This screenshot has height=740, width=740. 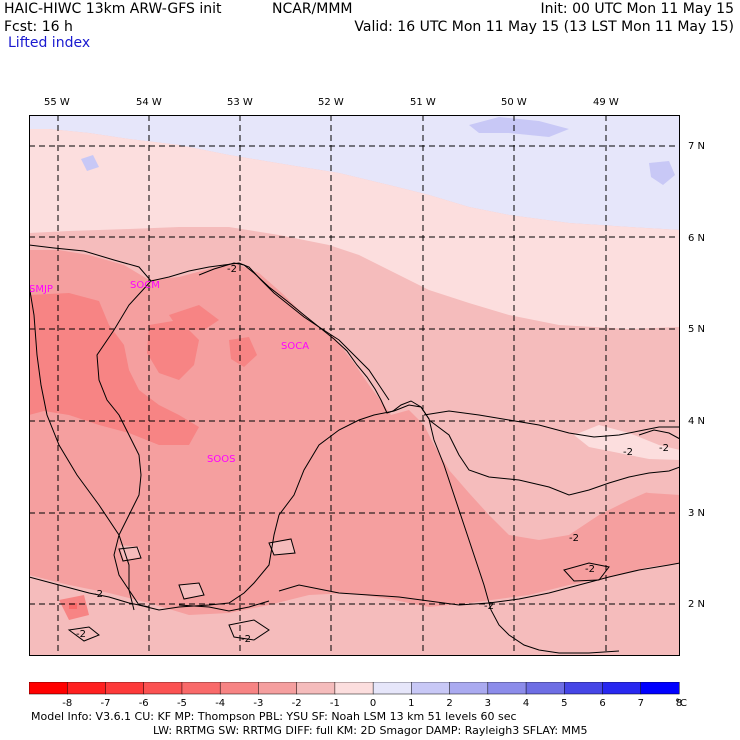 What do you see at coordinates (697, 513) in the screenshot?
I see `lat-label: 3 N` at bounding box center [697, 513].